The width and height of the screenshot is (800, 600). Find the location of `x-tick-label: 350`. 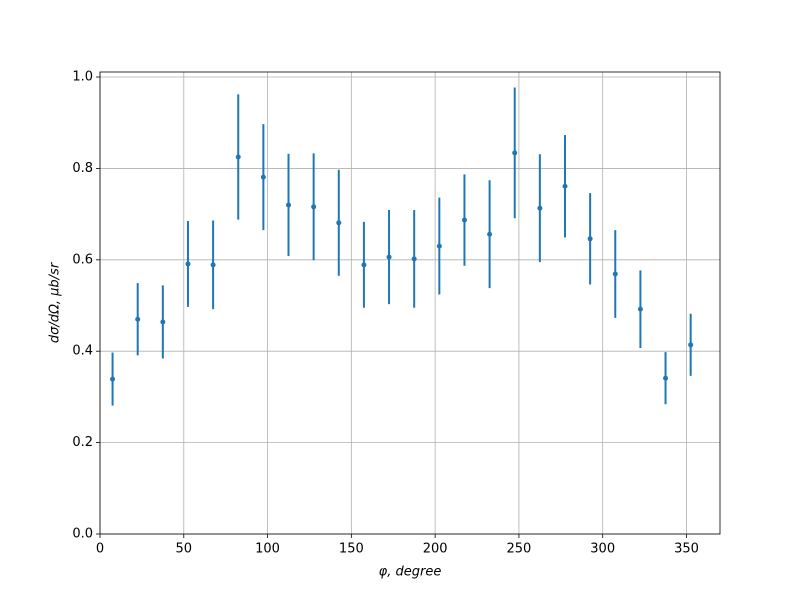

x-tick-label: 350 is located at coordinates (686, 549).